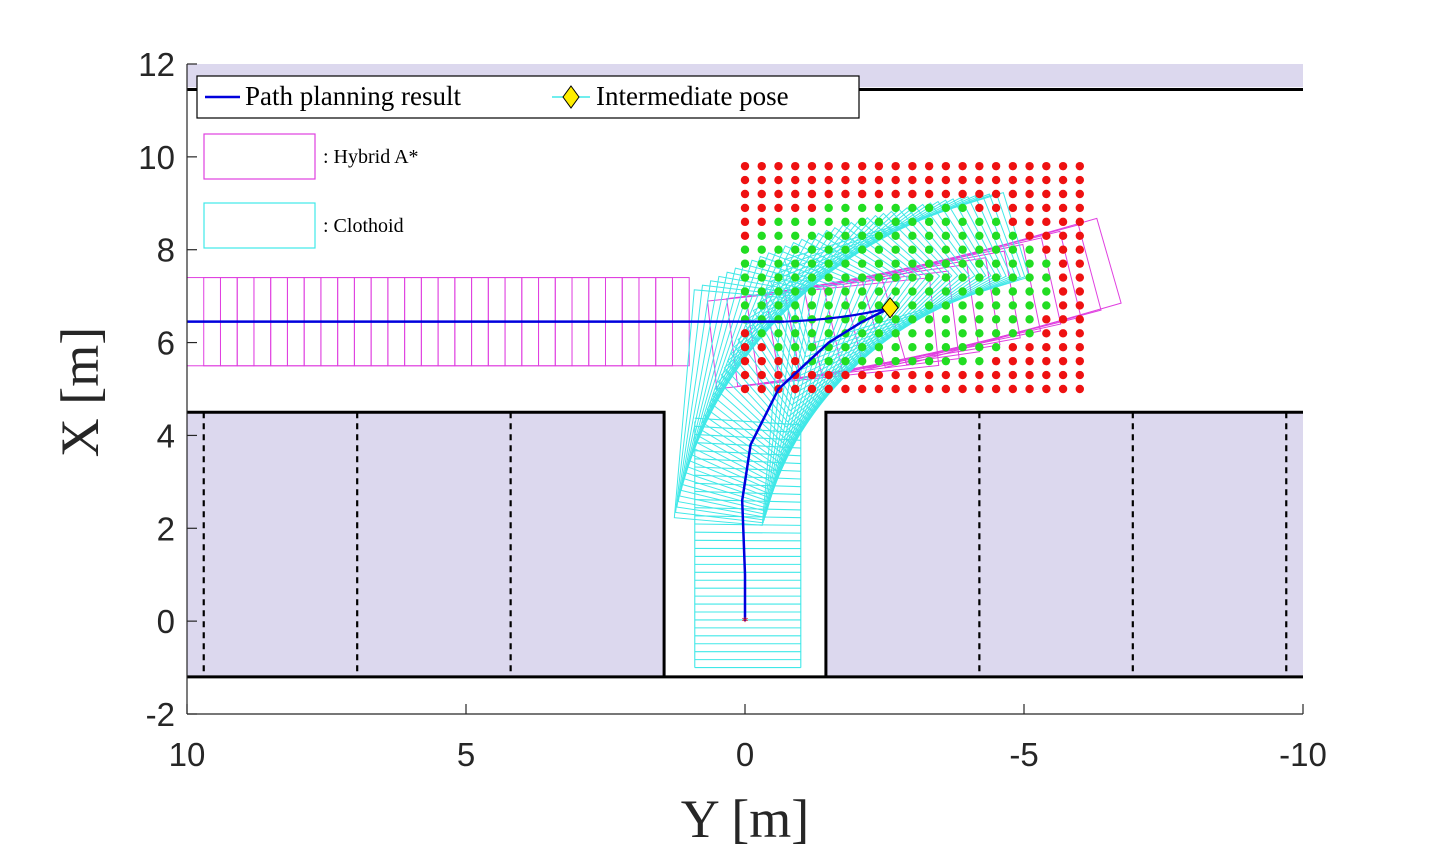  Describe the element at coordinates (890, 307) in the screenshot. I see `intermediate-pose-marker` at that location.